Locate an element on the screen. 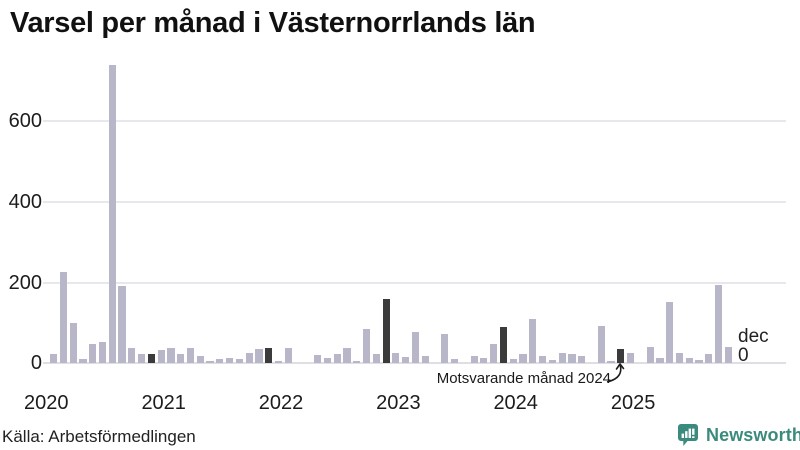  bar-2025-jan is located at coordinates (631, 358).